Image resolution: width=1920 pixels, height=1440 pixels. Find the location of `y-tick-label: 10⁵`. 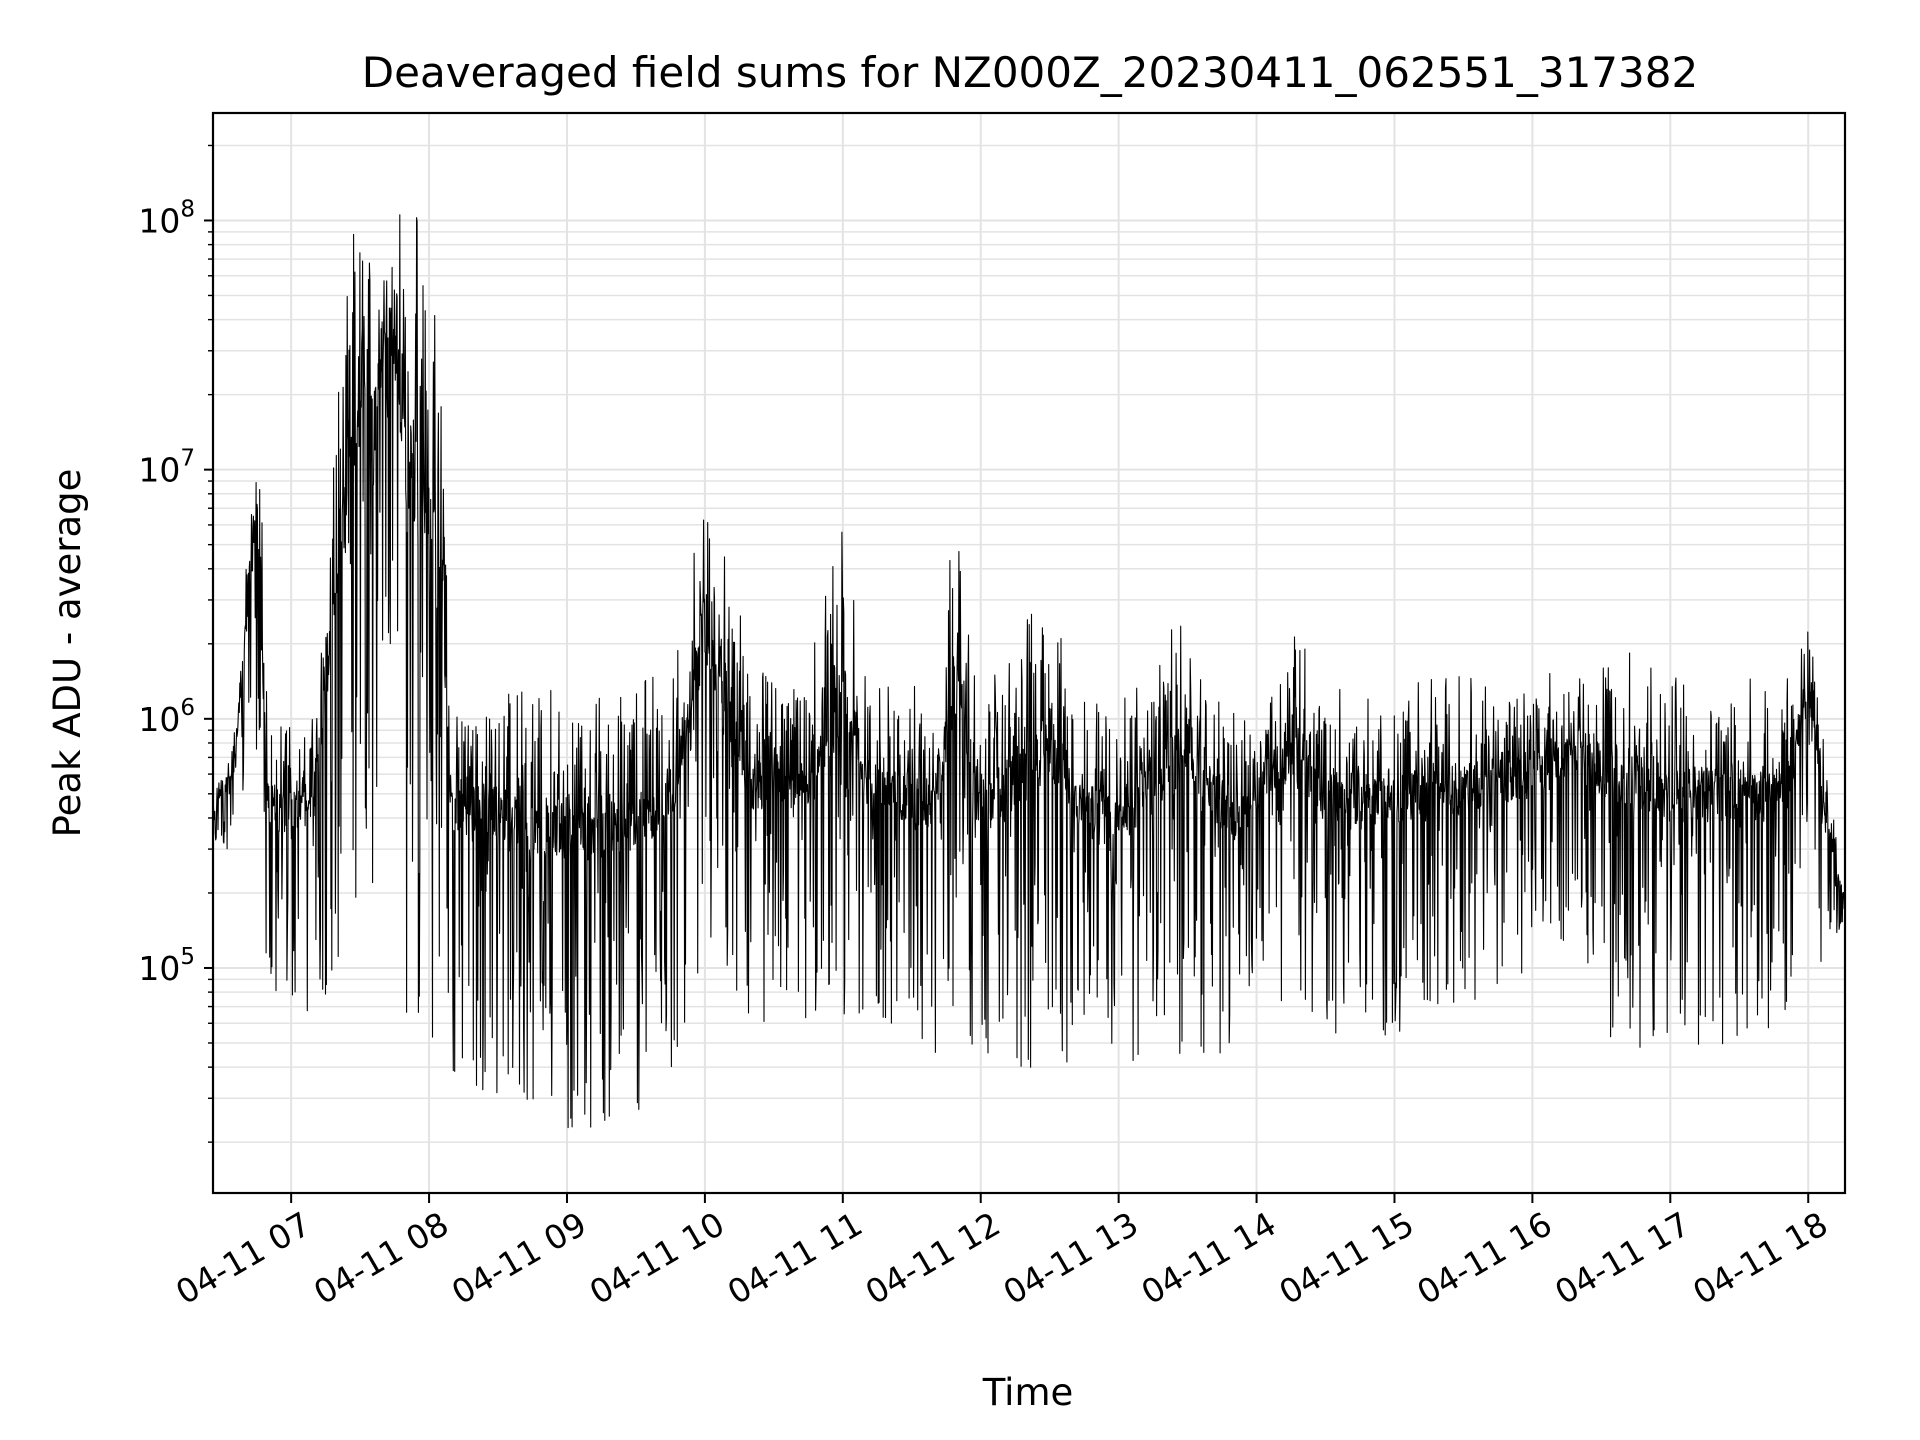

y-tick-label: 10⁵ is located at coordinates (166, 966).